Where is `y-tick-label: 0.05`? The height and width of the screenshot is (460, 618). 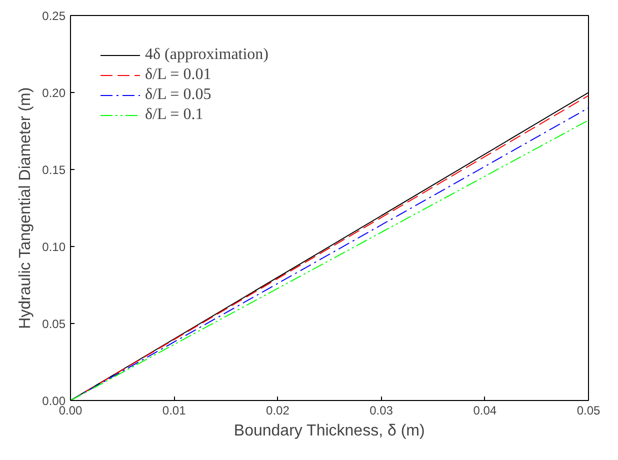
y-tick-label: 0.05 is located at coordinates (54, 324).